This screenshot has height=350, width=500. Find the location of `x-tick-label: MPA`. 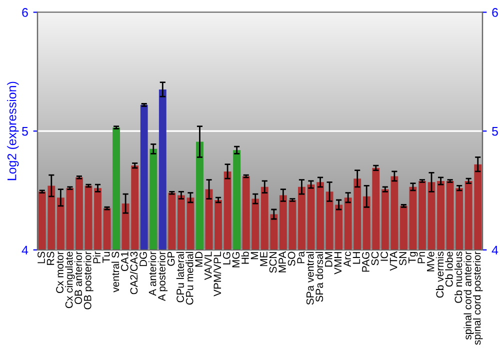

x-tick-label: MPA is located at coordinates (282, 261).